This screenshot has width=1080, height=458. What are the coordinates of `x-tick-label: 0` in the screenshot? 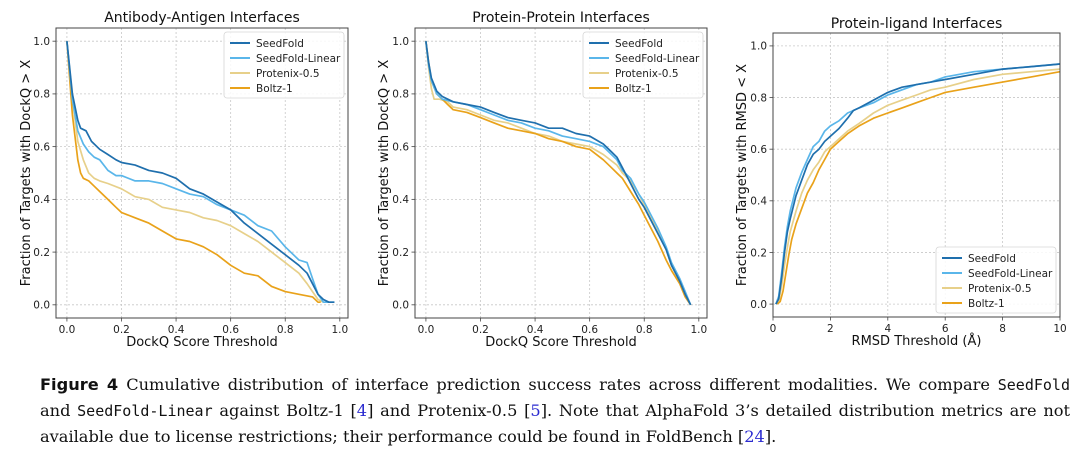 It's located at (773, 329).